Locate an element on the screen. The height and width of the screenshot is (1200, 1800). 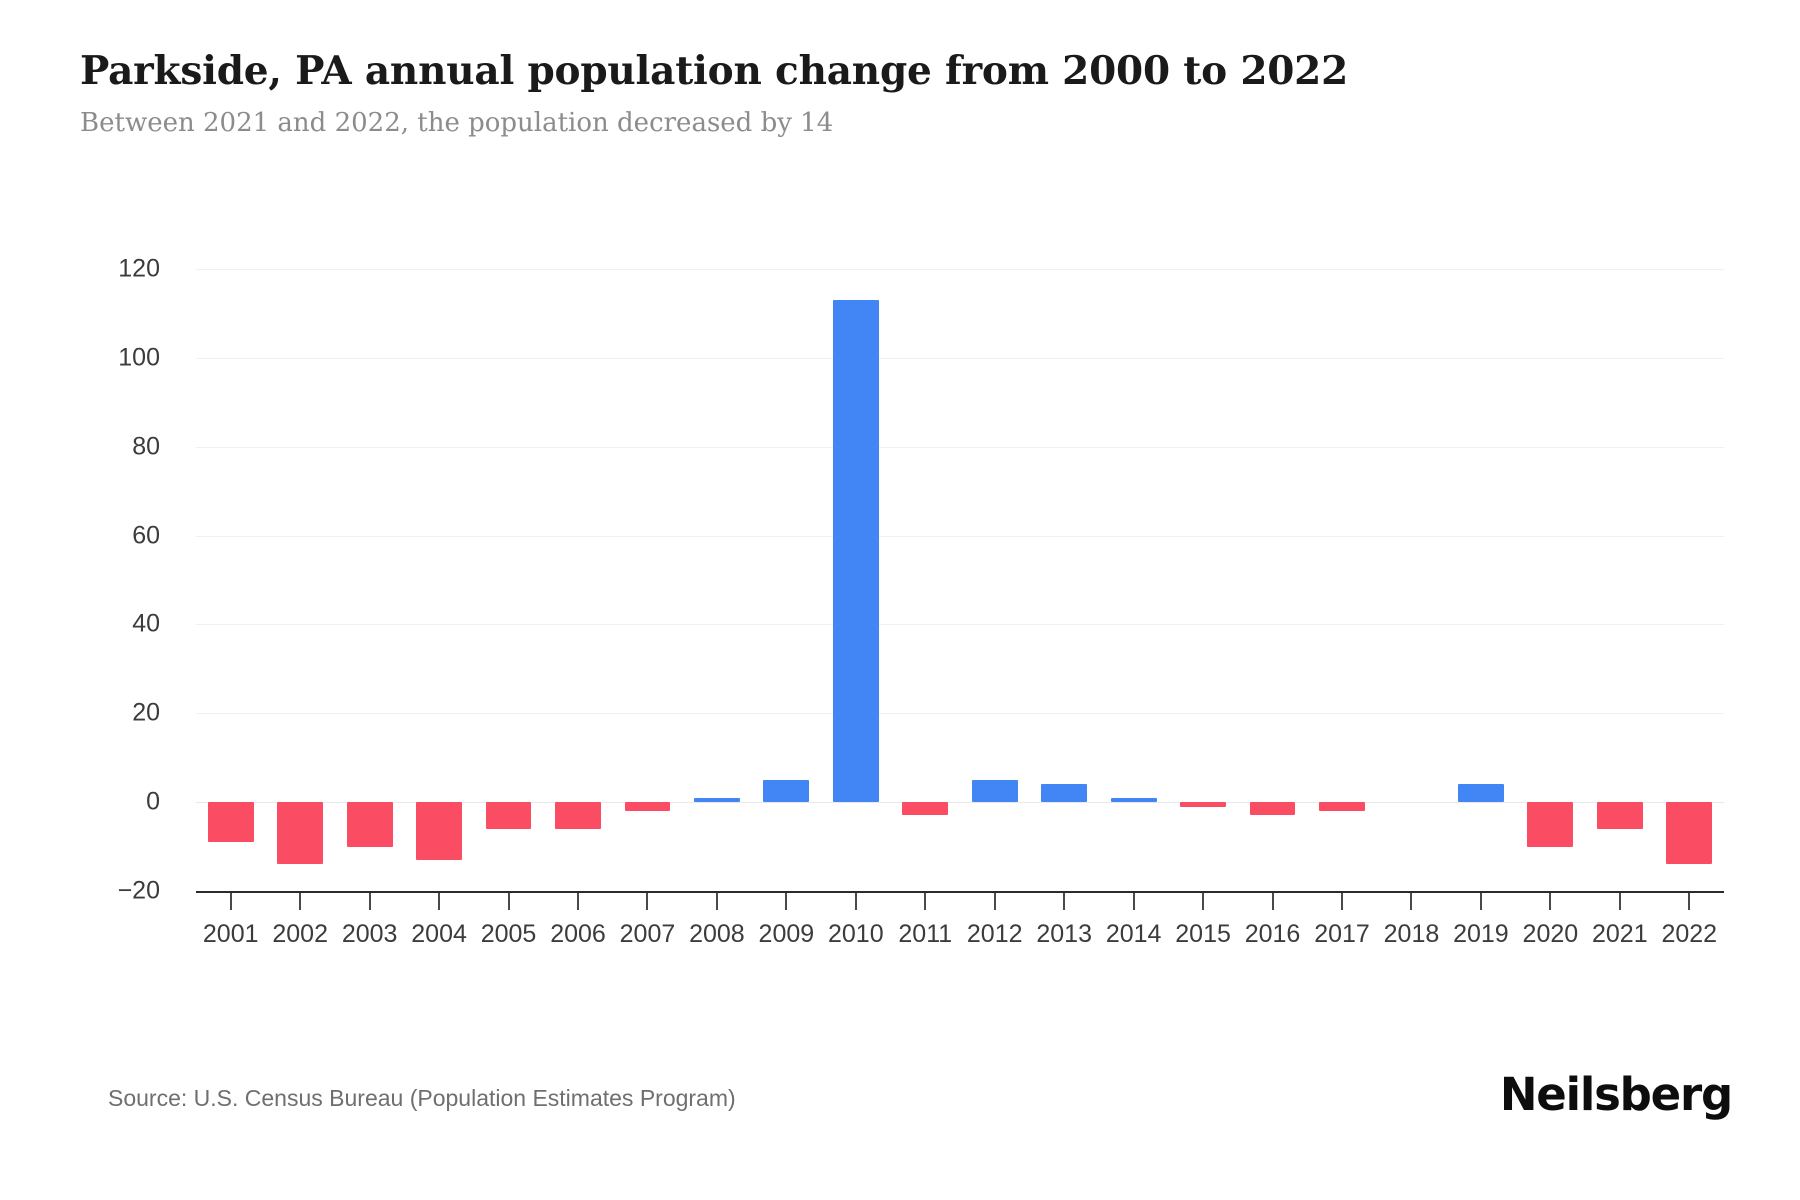
bar-2020 is located at coordinates (1550, 824).